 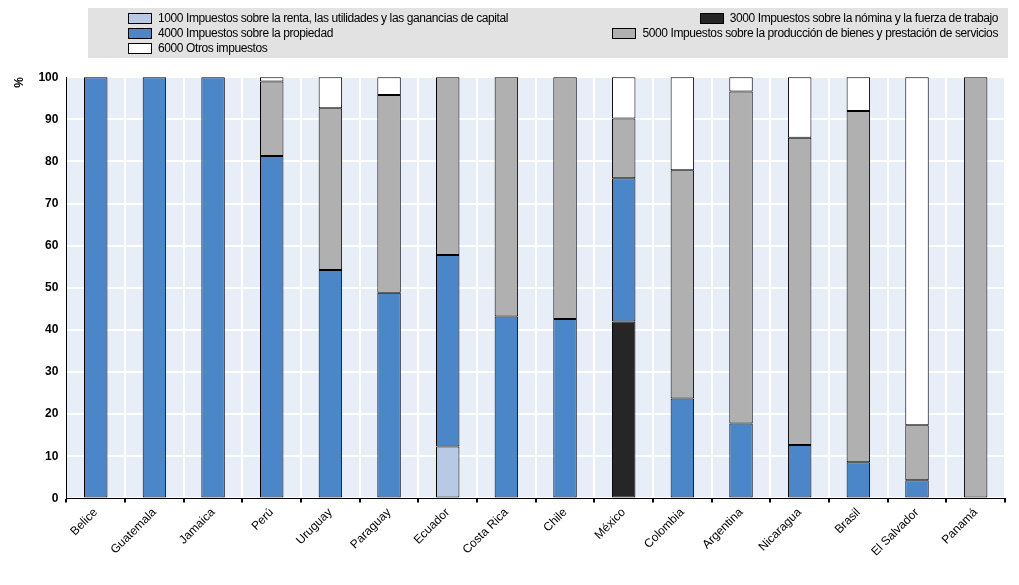 I want to click on y-tick-label: 80, so click(x=52, y=160).